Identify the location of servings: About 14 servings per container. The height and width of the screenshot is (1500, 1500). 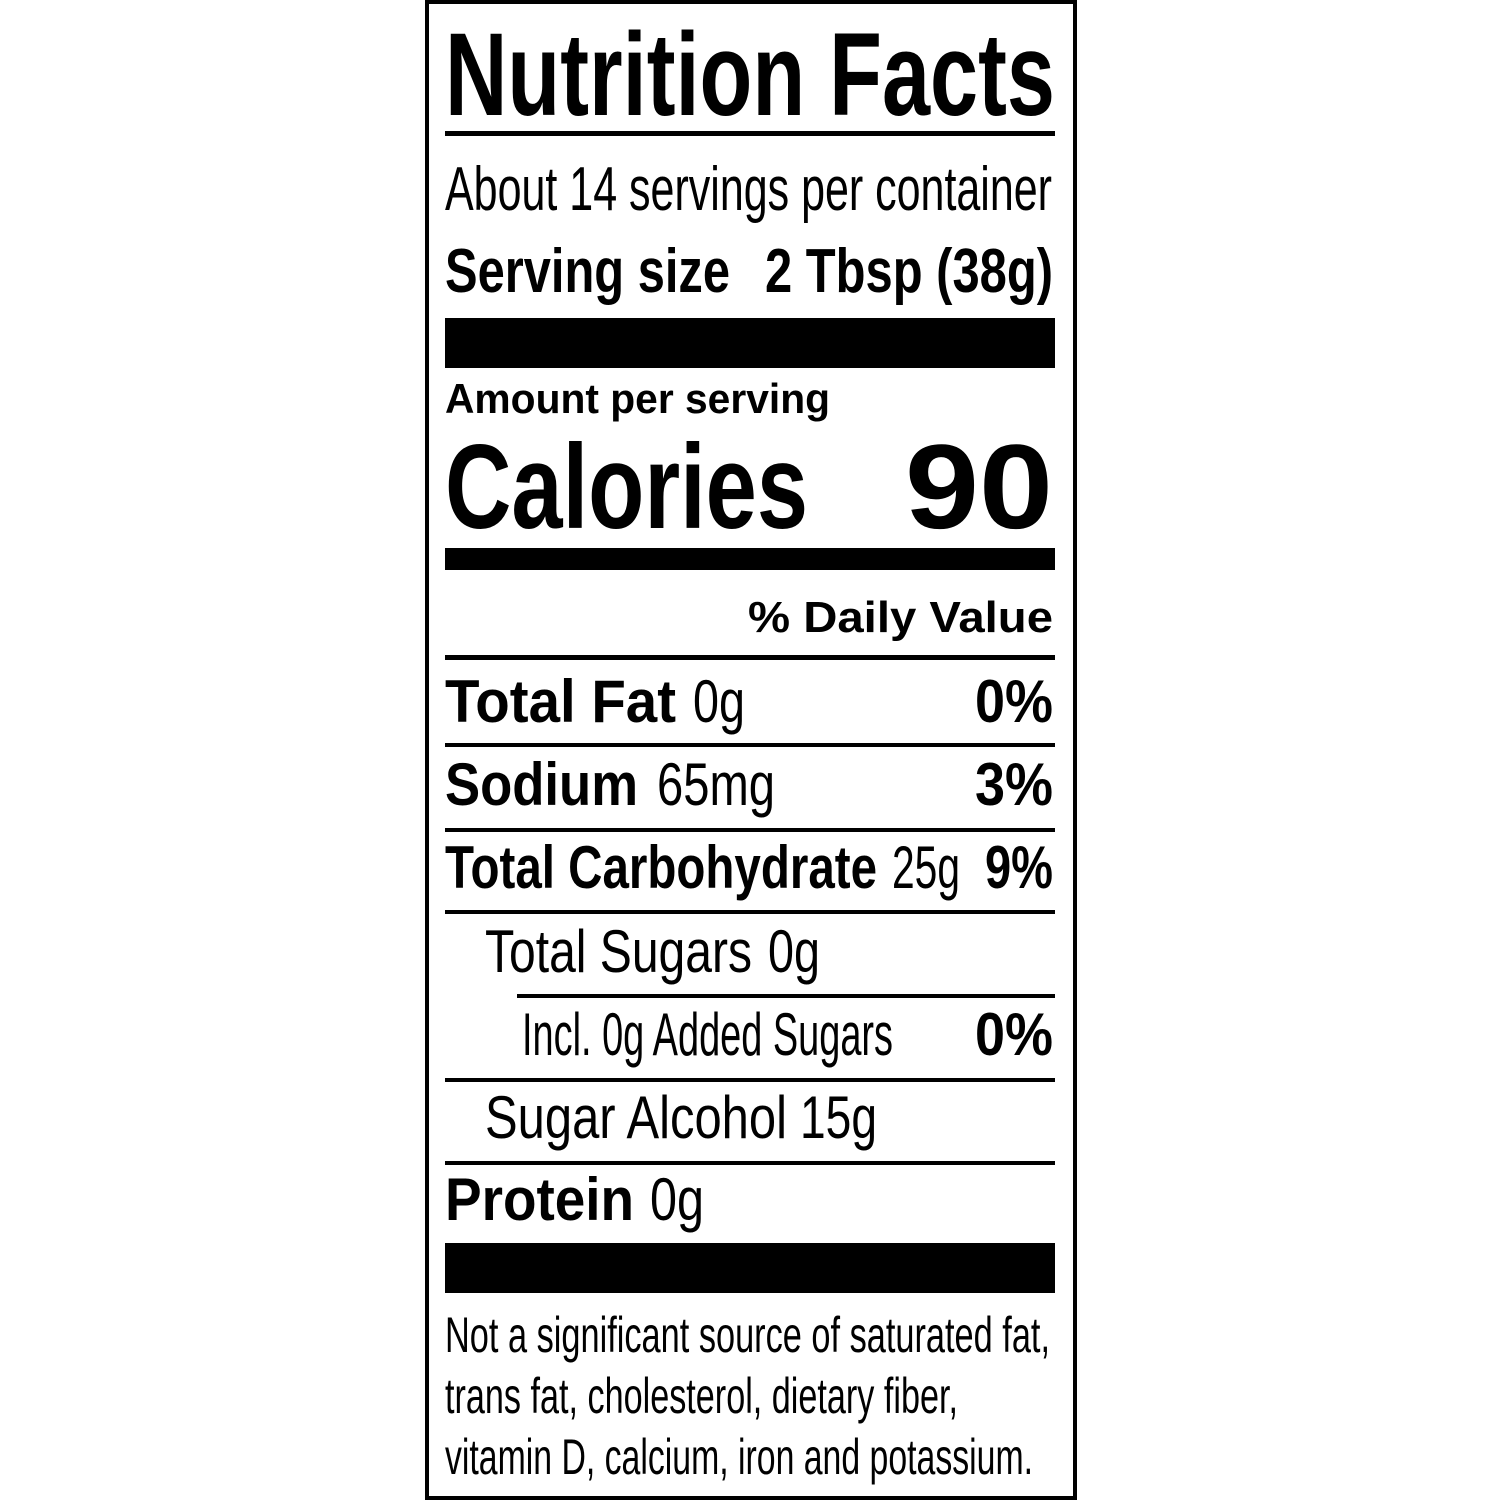
(748, 189).